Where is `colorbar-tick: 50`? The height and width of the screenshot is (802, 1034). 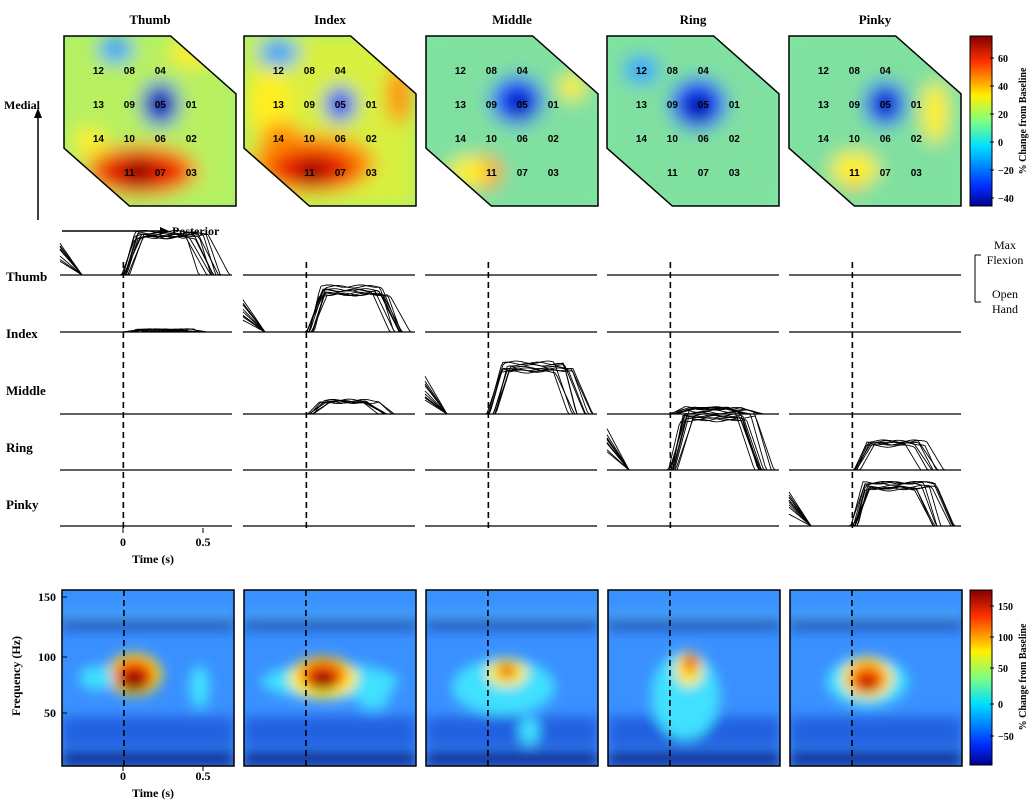 colorbar-tick: 50 is located at coordinates (1003, 669).